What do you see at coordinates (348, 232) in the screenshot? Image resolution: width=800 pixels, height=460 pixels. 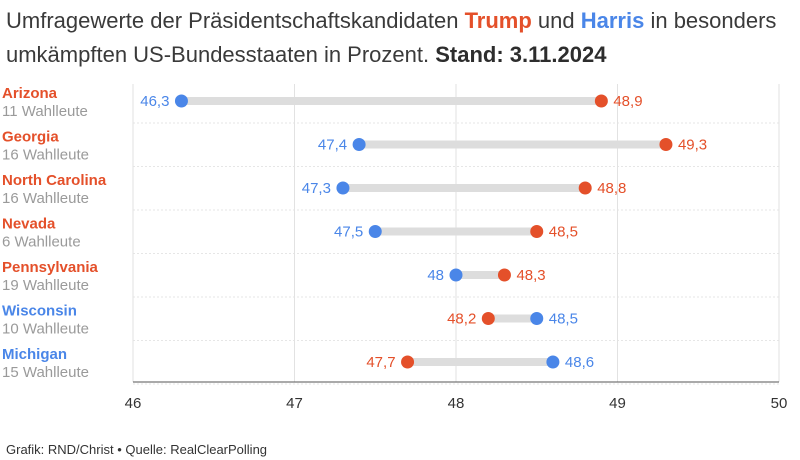 I see `harris-value-label: 47,5` at bounding box center [348, 232].